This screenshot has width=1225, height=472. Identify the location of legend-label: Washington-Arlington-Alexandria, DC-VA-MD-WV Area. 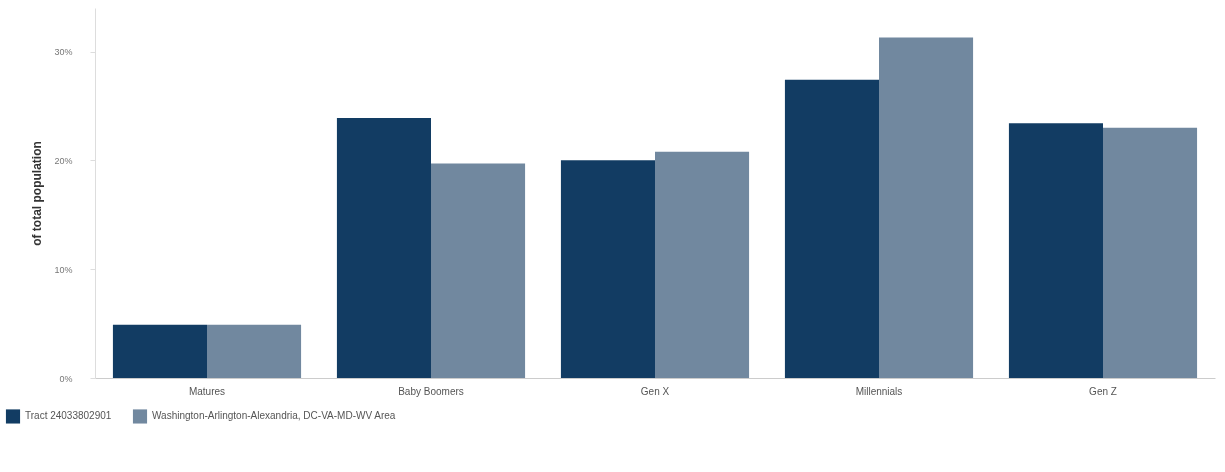
(274, 416).